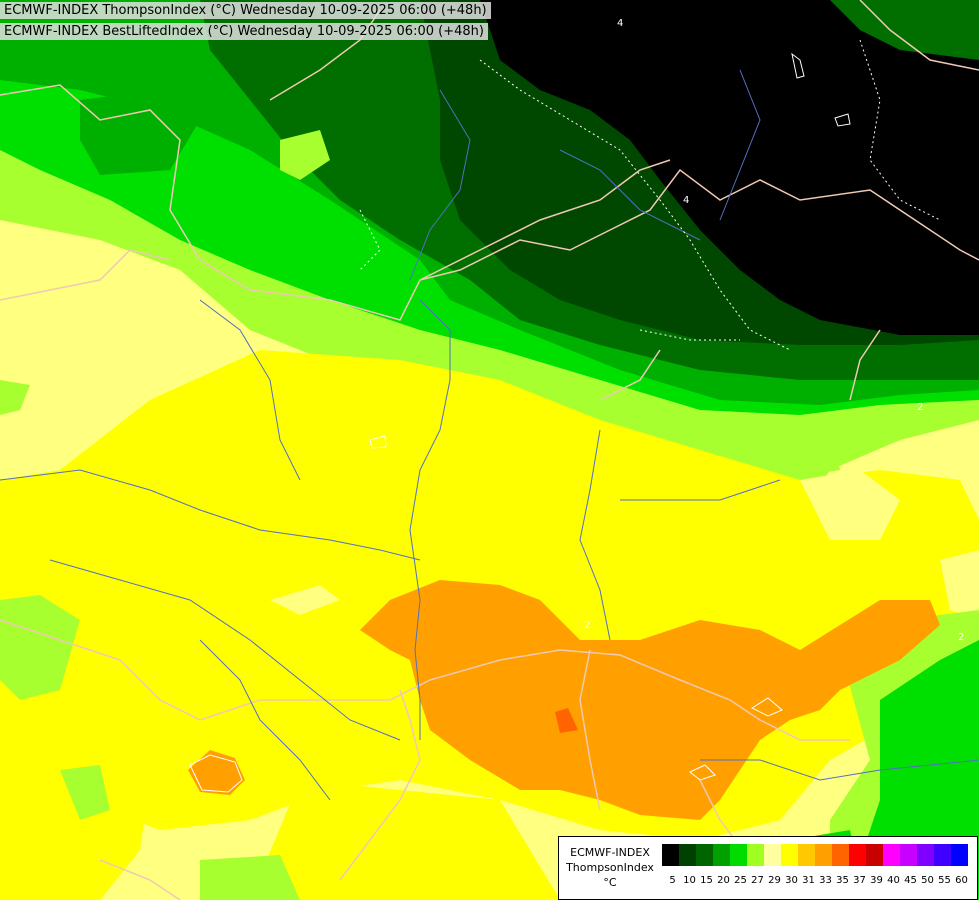  I want to click on legend-label: 50, so click(927, 880).